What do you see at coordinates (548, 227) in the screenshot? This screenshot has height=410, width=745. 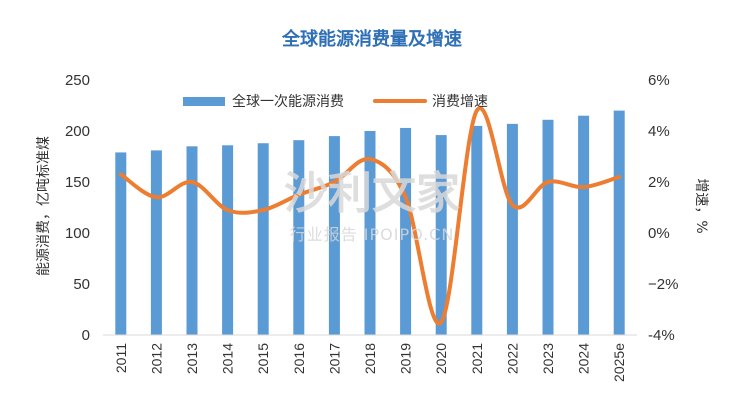 I see `bar-2023` at bounding box center [548, 227].